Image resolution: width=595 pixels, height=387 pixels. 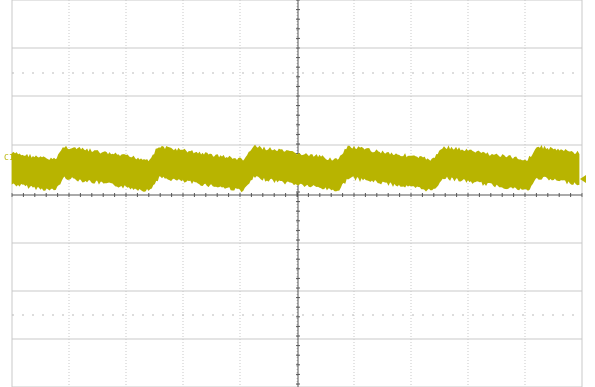 What do you see at coordinates (583, 179) in the screenshot?
I see `trigger-level-marker` at bounding box center [583, 179].